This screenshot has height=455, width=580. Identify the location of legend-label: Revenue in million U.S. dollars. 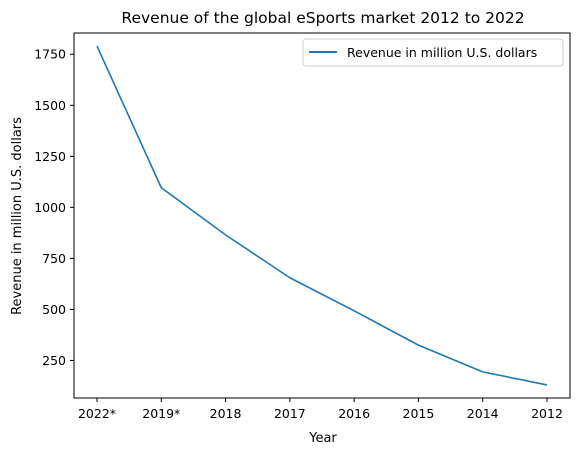
(442, 52).